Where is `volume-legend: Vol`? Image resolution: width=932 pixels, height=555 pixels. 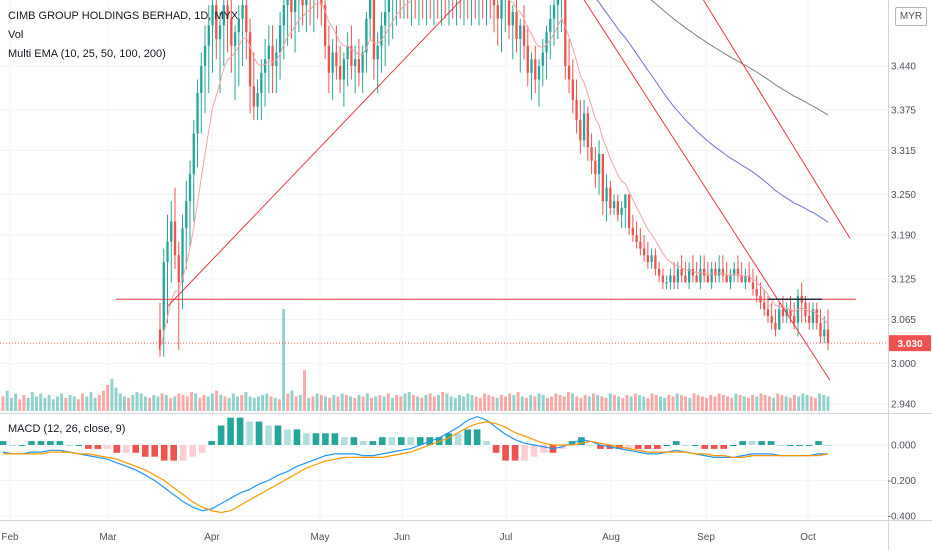 volume-legend: Vol is located at coordinates (16, 35).